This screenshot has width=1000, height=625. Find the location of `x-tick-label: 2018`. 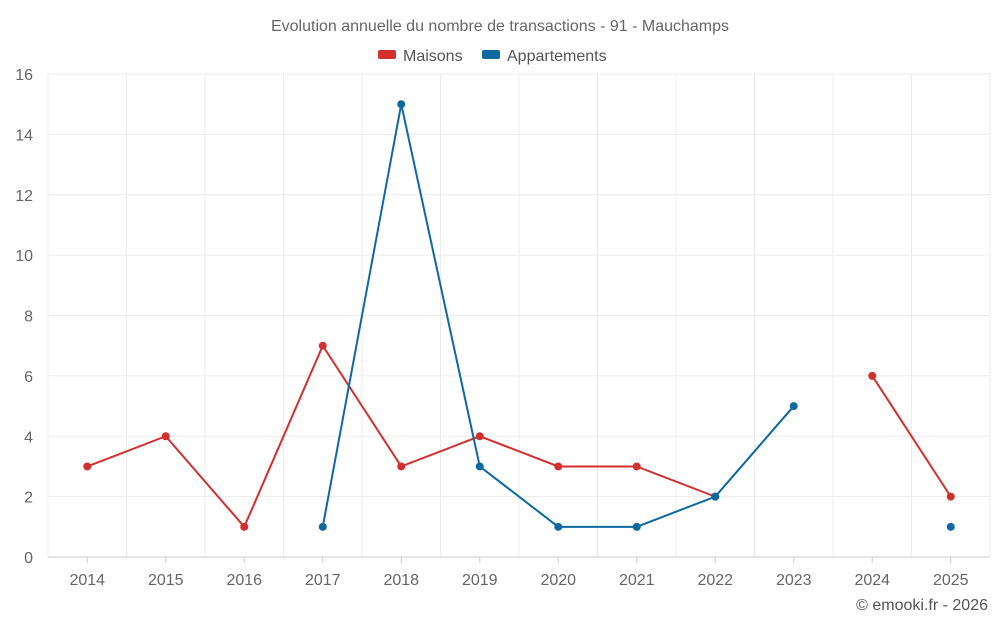

x-tick-label: 2018 is located at coordinates (401, 580).